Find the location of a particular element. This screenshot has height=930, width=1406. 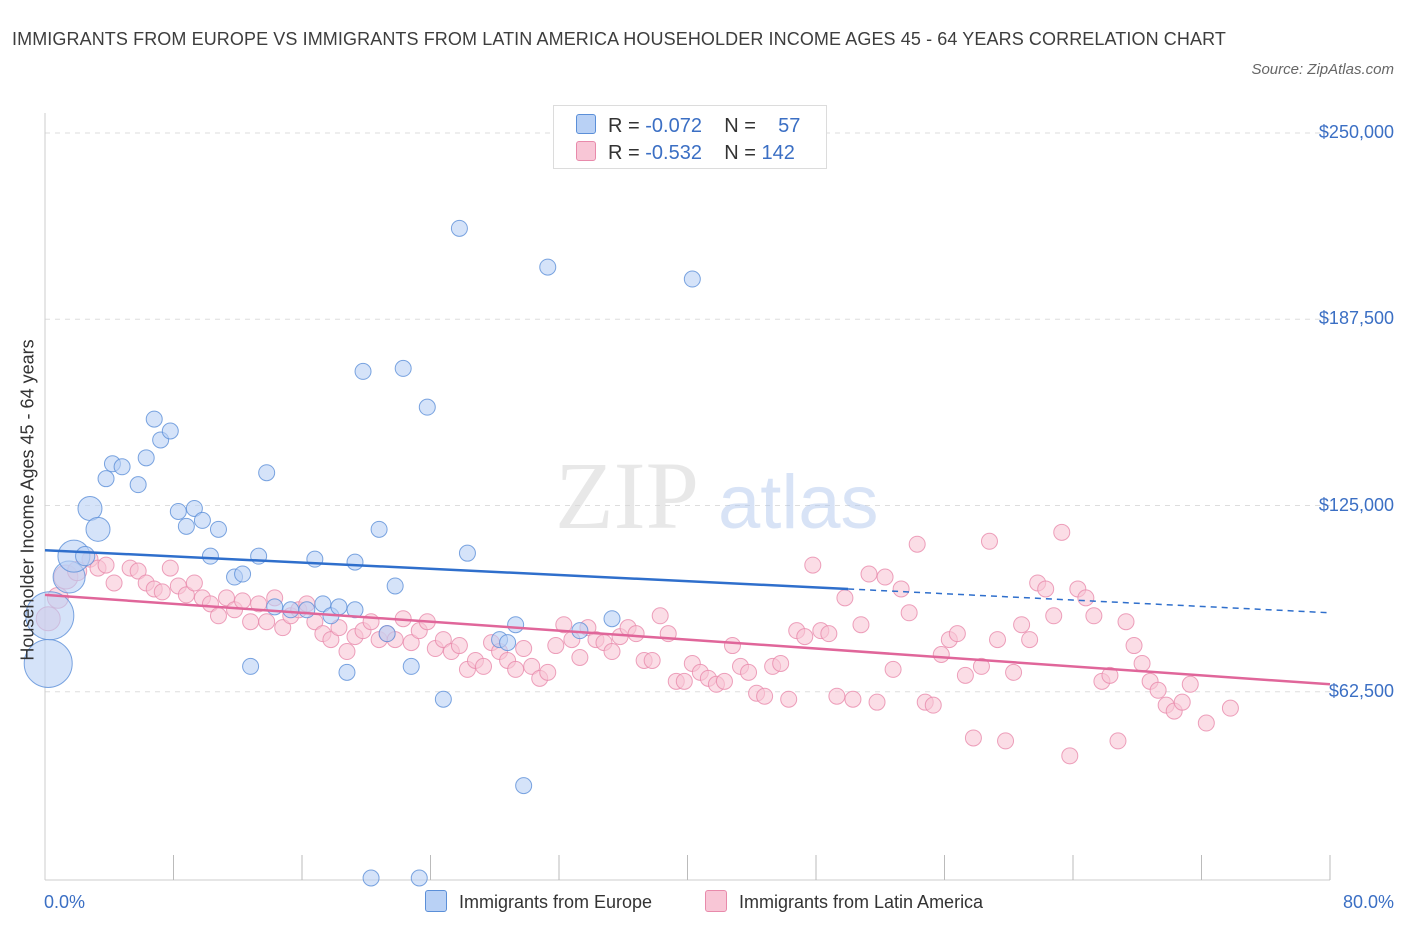

x-tick-min: 0.0% is located at coordinates (65, 902).